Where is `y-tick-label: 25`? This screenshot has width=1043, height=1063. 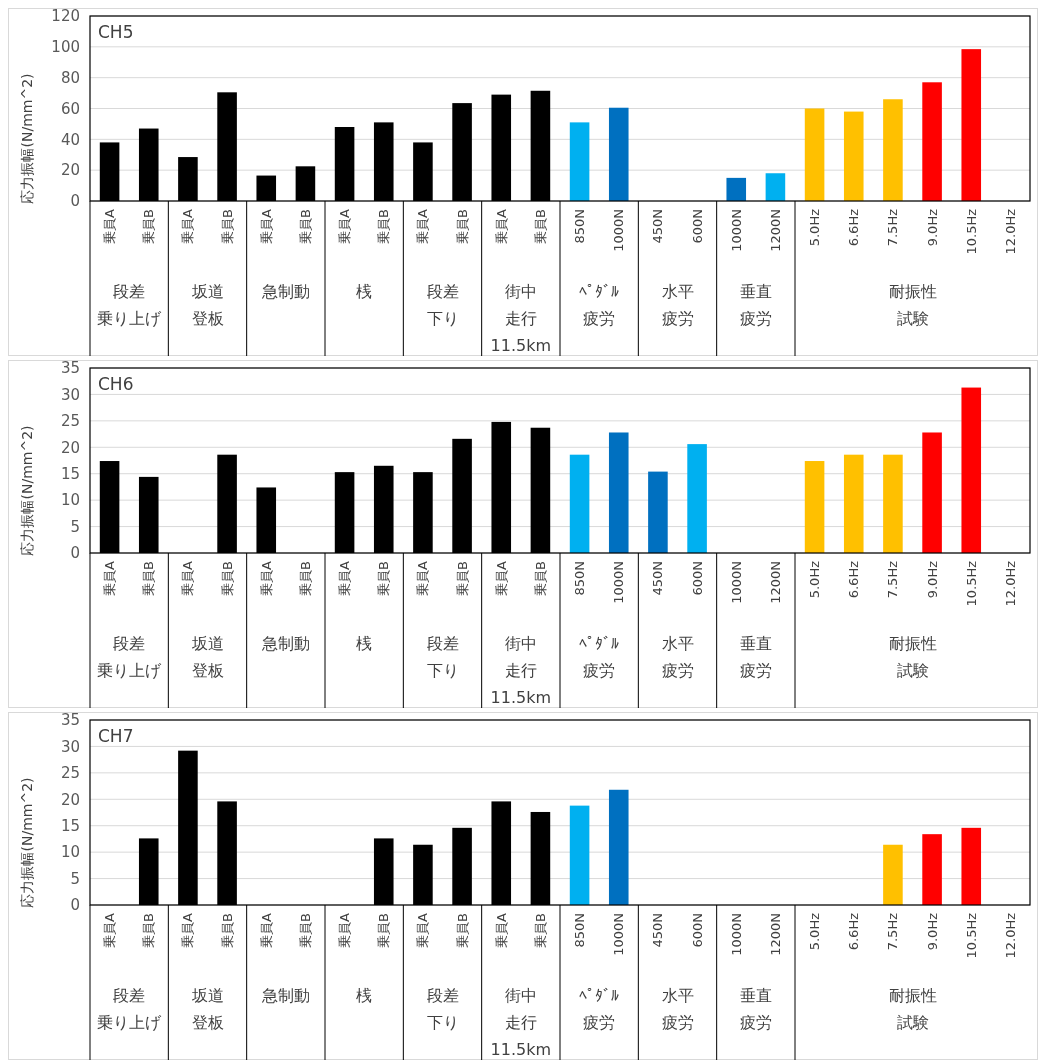
y-tick-label: 25 is located at coordinates (70, 773).